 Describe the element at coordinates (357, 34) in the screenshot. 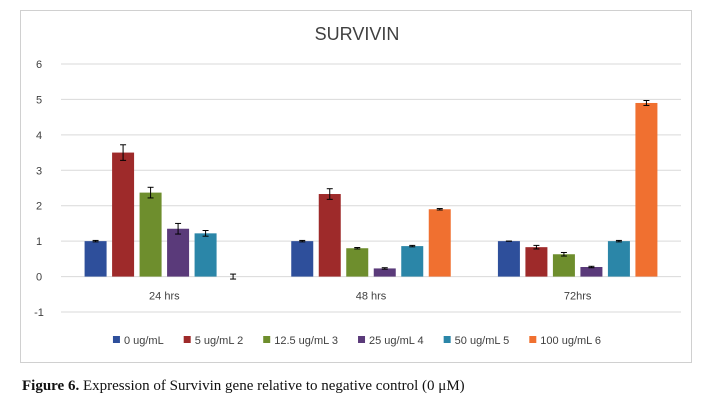

I see `chart-title: SURVIVIN` at that location.